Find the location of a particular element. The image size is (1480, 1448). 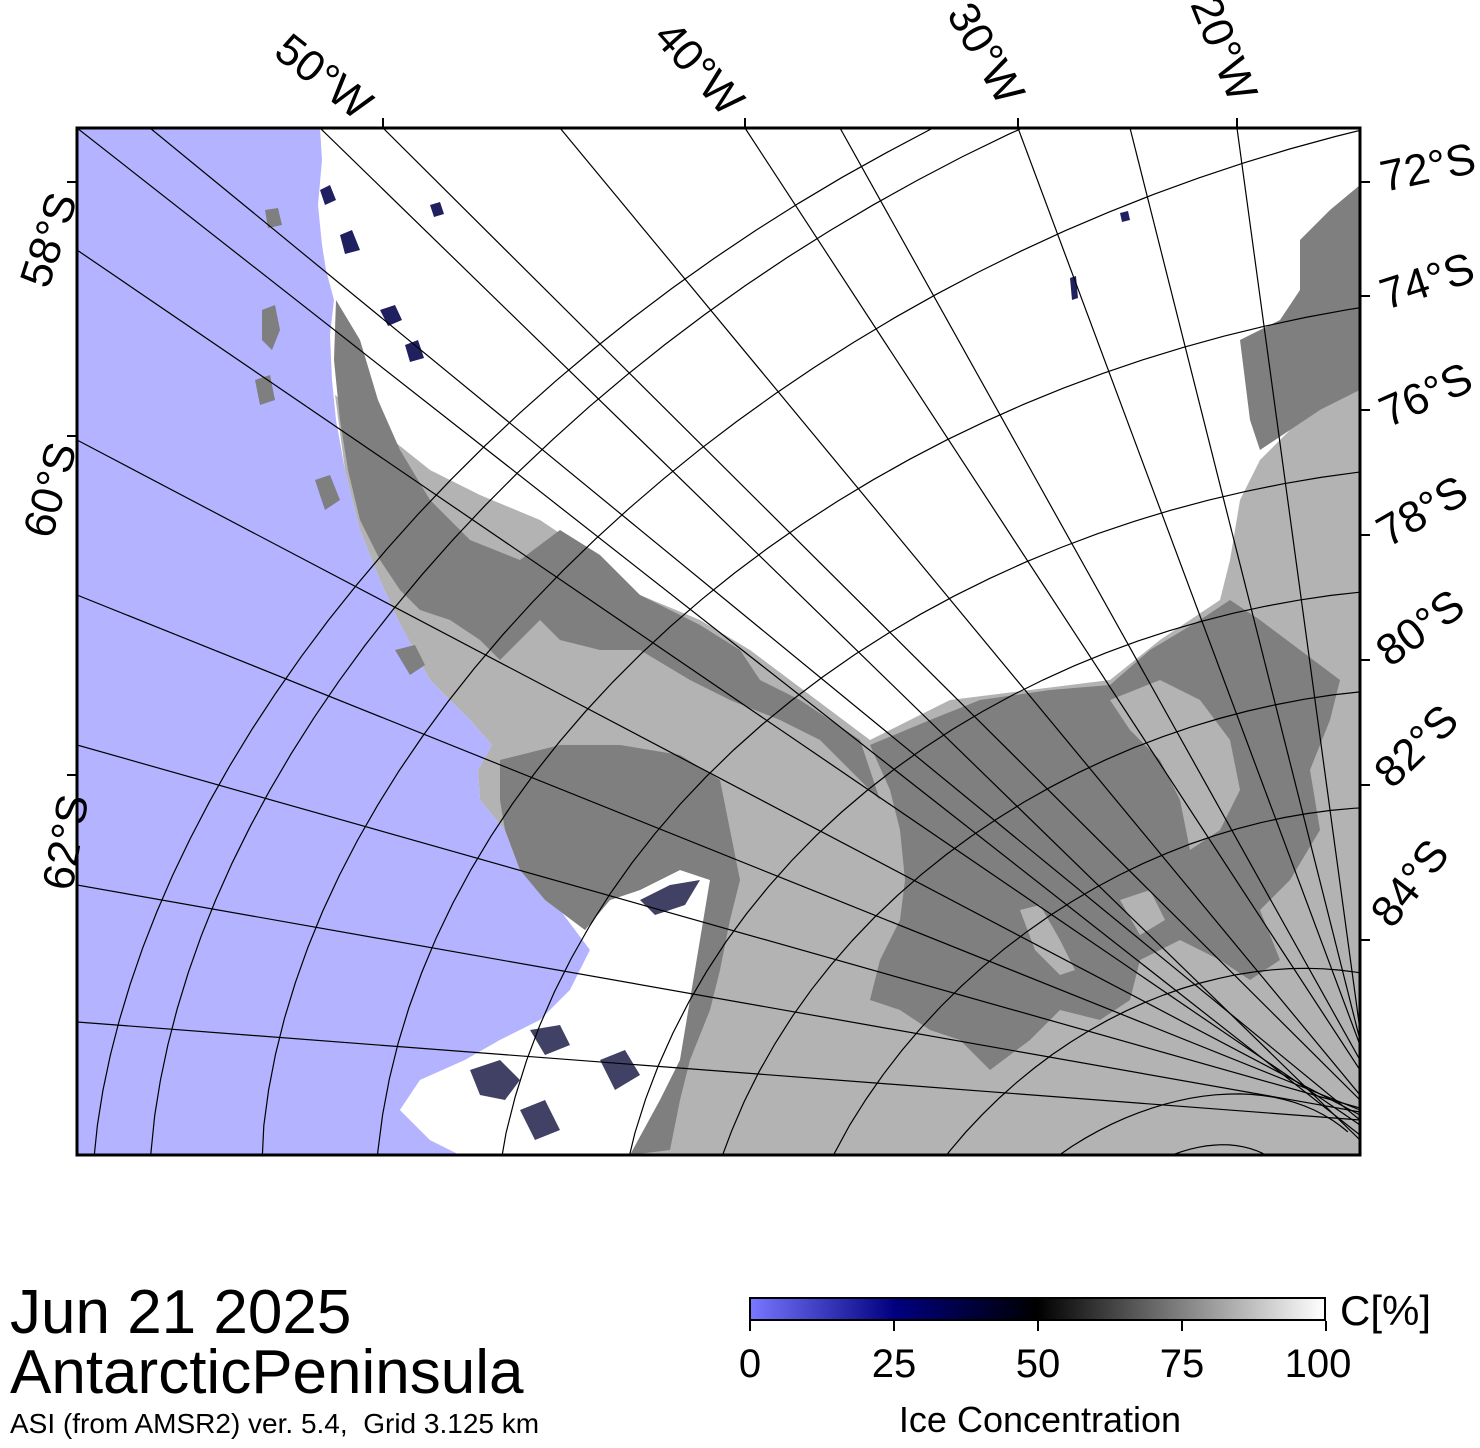

colorbar-title: Ice Concentration is located at coordinates (1040, 1419).